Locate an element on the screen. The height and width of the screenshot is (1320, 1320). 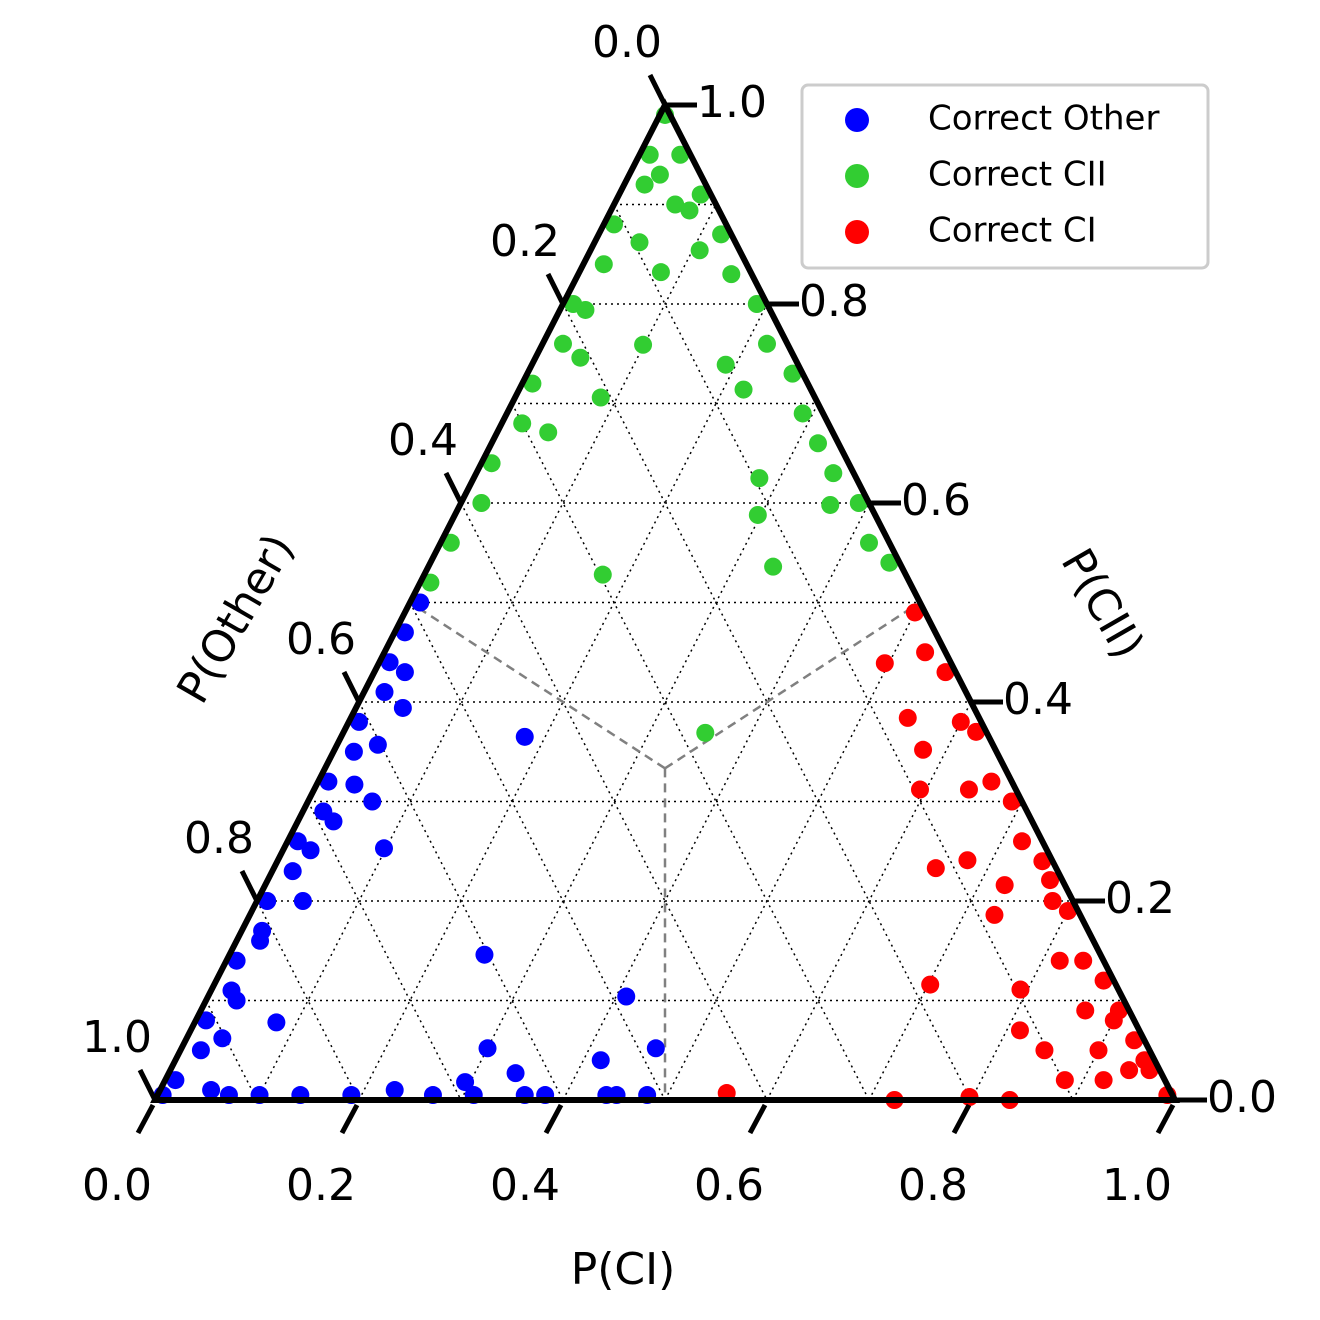
left-tick-label: 0.8 is located at coordinates (219, 838).